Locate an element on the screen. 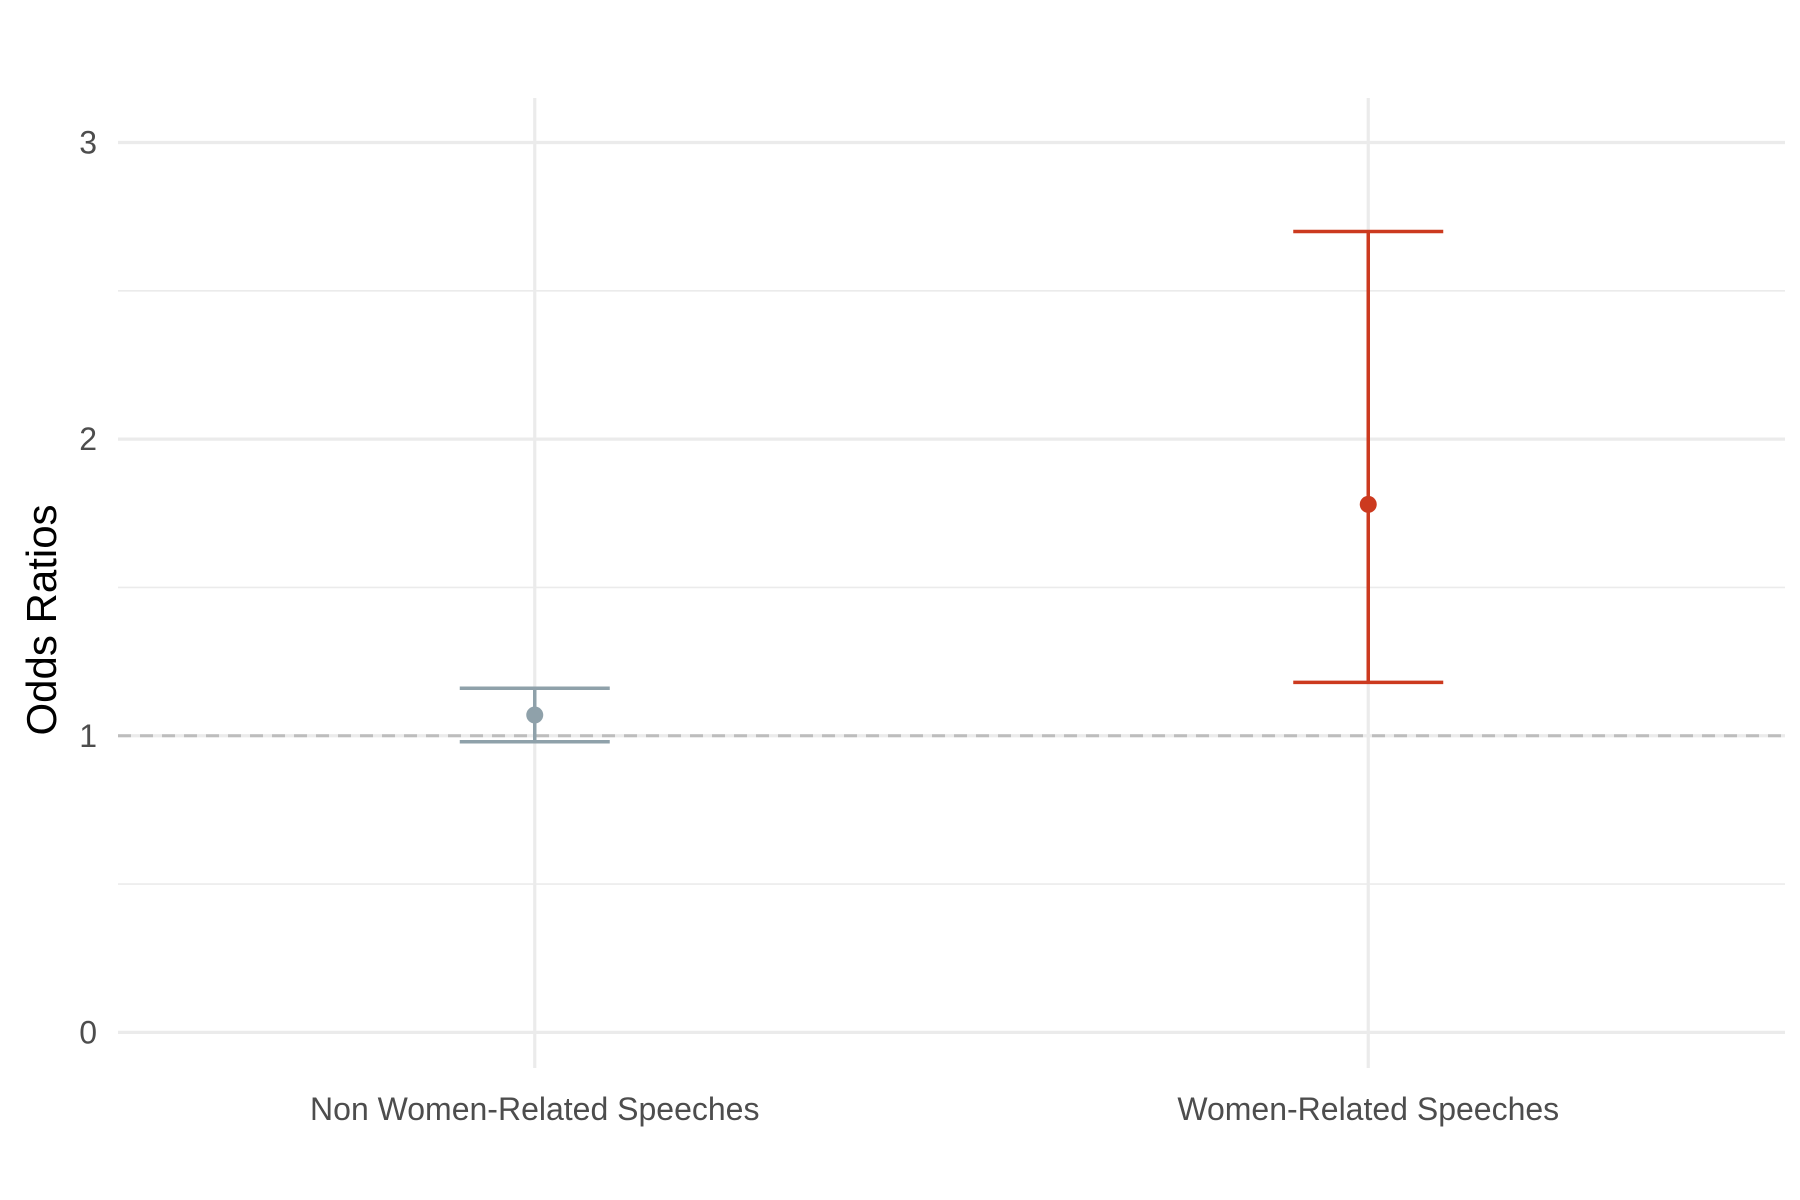  x-tick-label: Non Women-Related Speeches is located at coordinates (534, 1109).